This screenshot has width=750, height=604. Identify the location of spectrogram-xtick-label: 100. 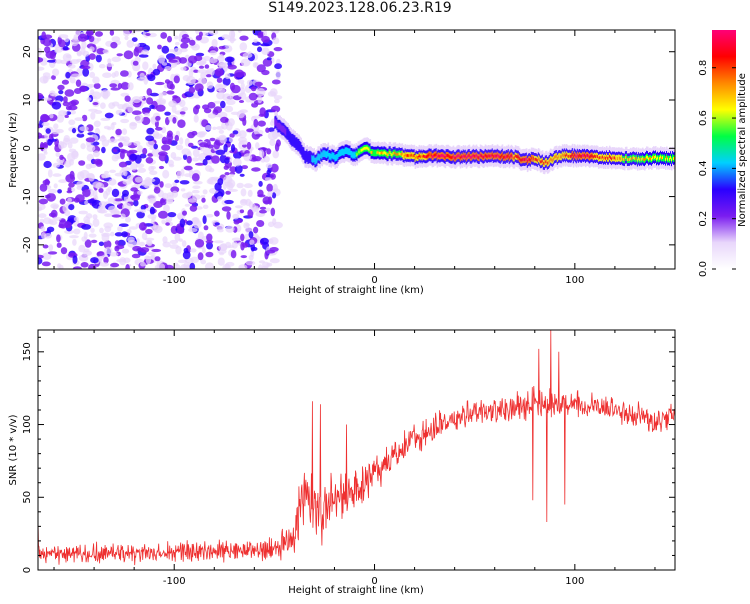
(574, 280).